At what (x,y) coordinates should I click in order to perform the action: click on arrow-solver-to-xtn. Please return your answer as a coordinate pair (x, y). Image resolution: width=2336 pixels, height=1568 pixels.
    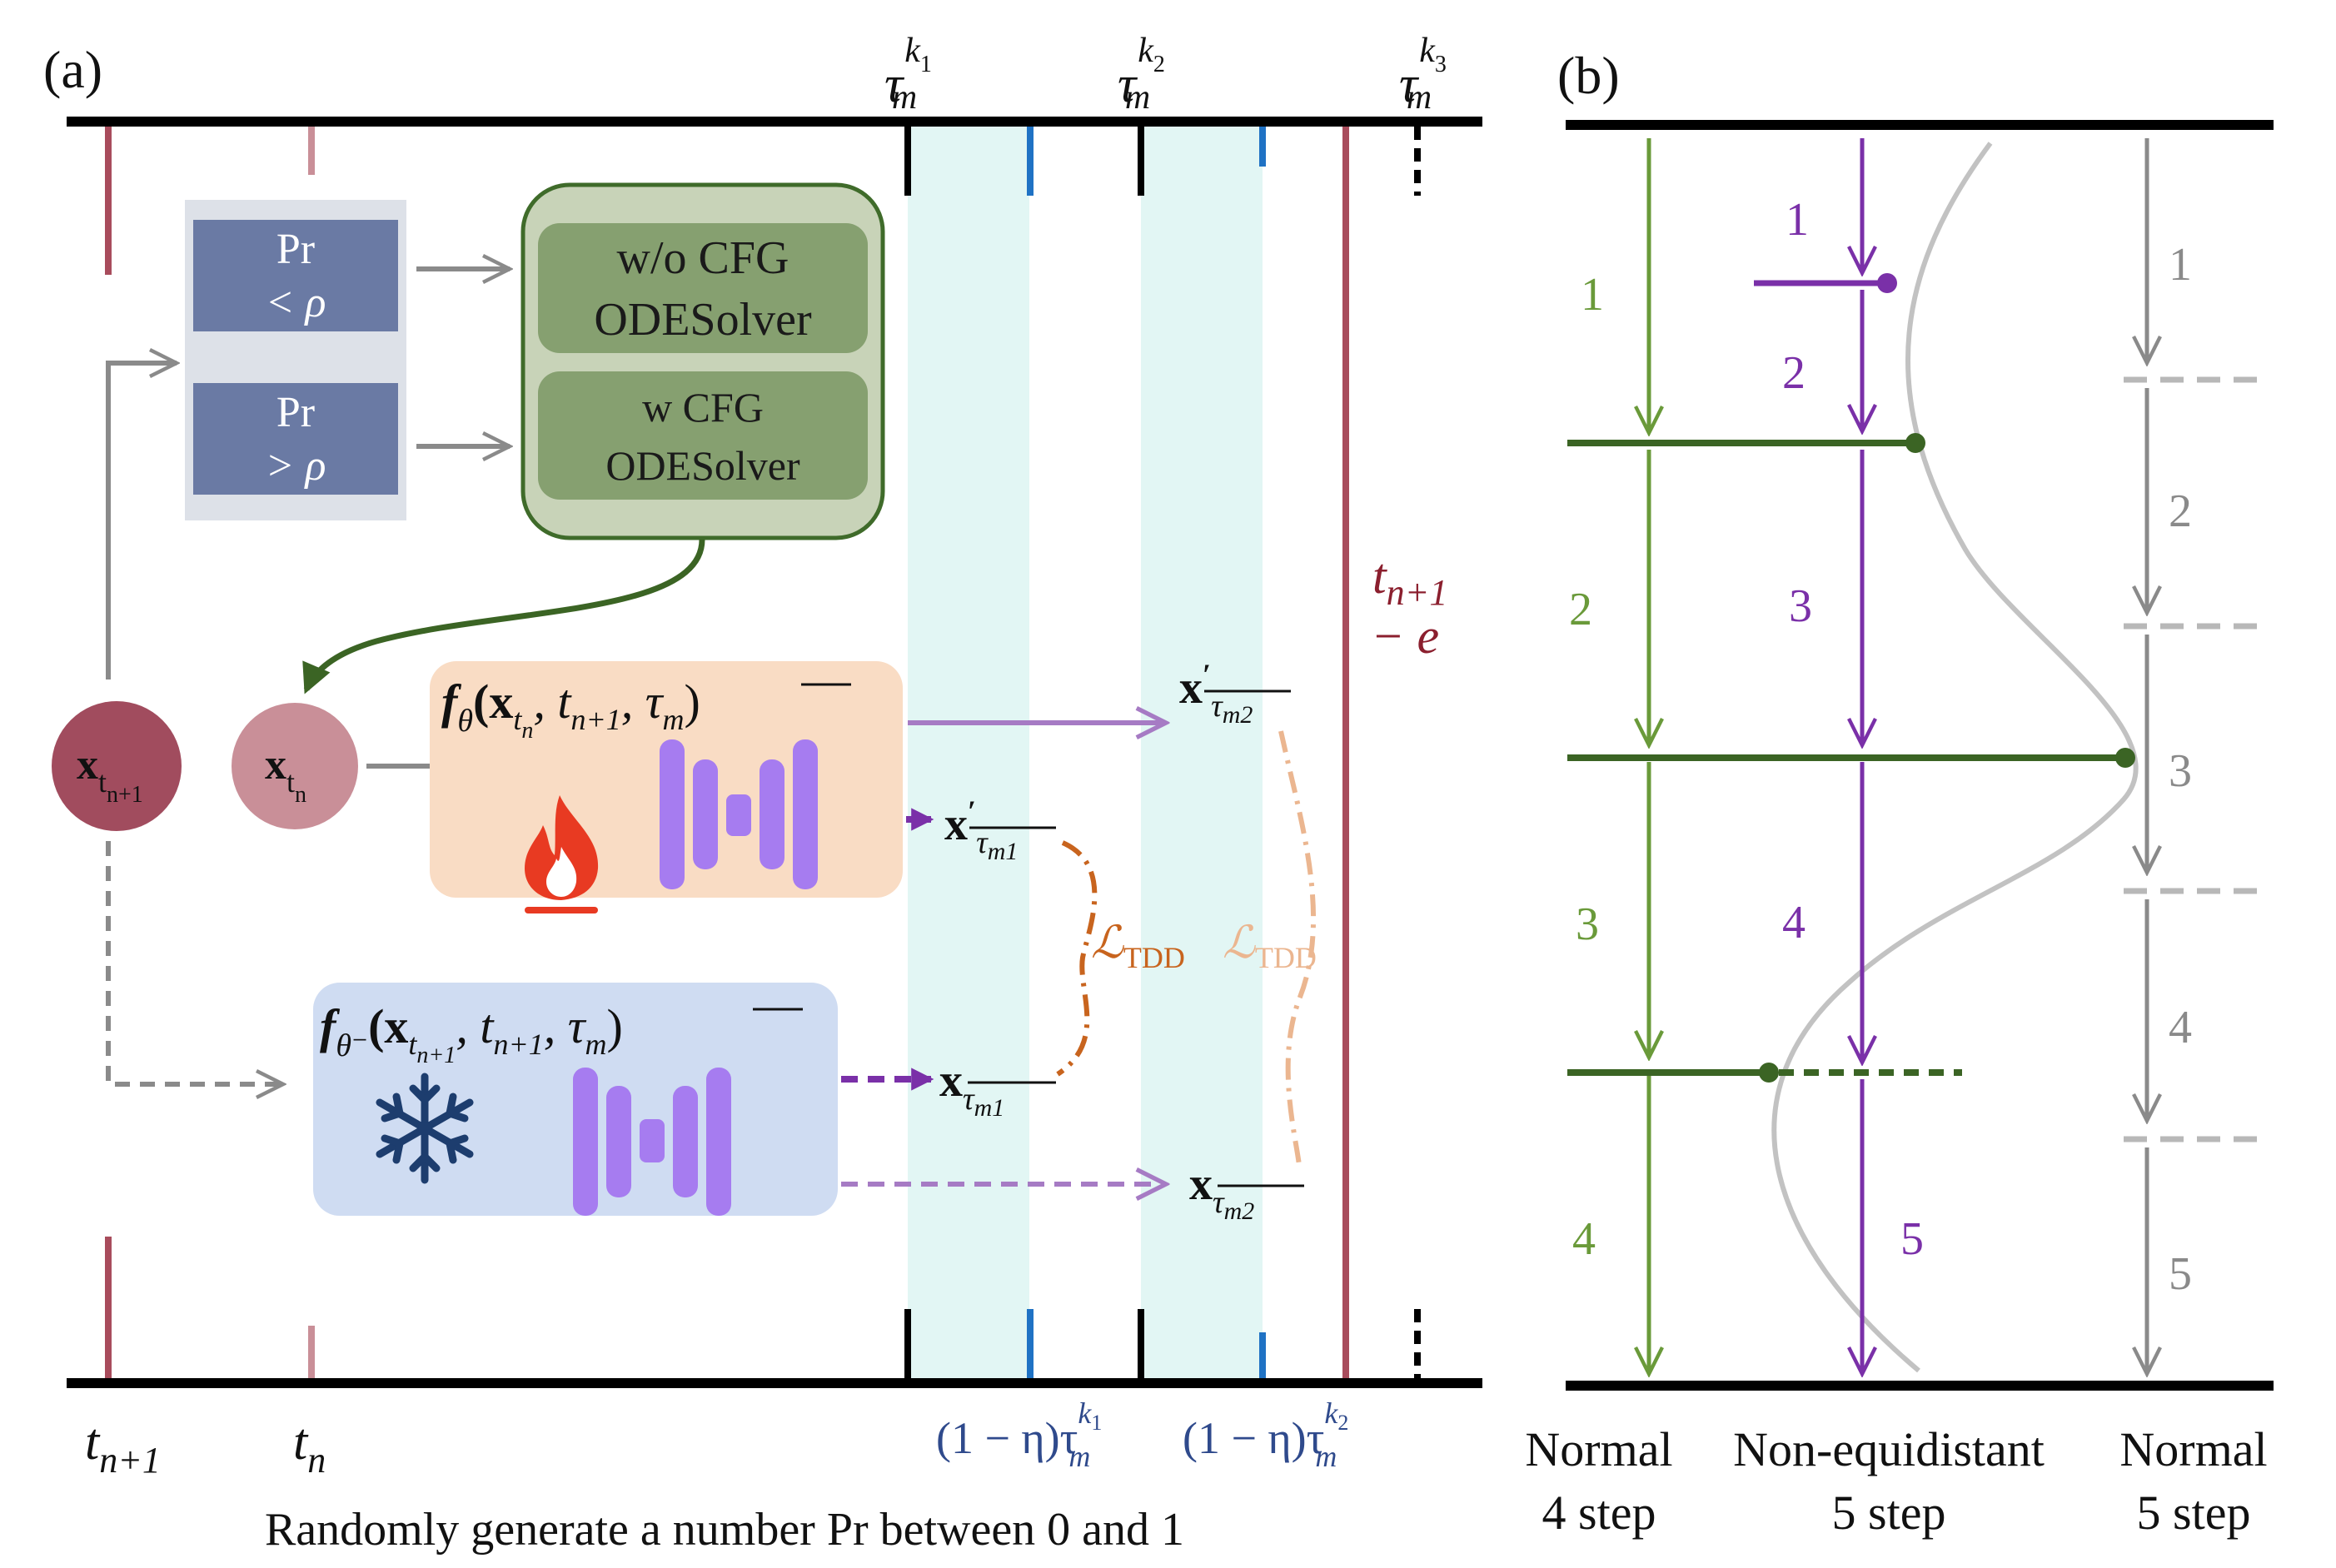
    Looking at the image, I should click on (504, 616).